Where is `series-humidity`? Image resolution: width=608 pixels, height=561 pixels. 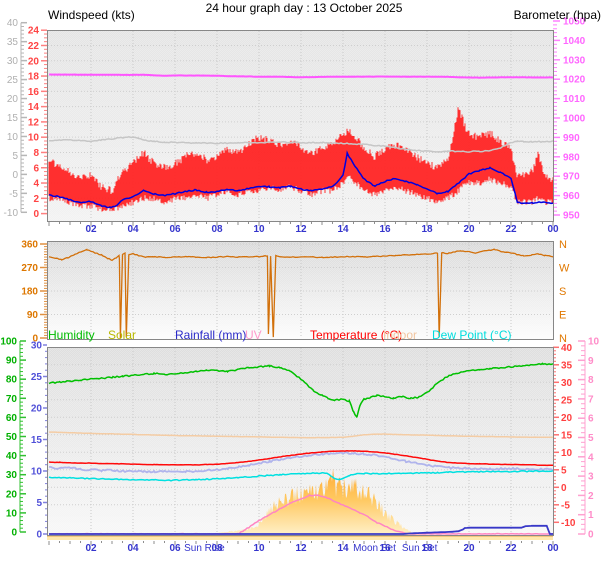
series-humidity is located at coordinates (301, 390).